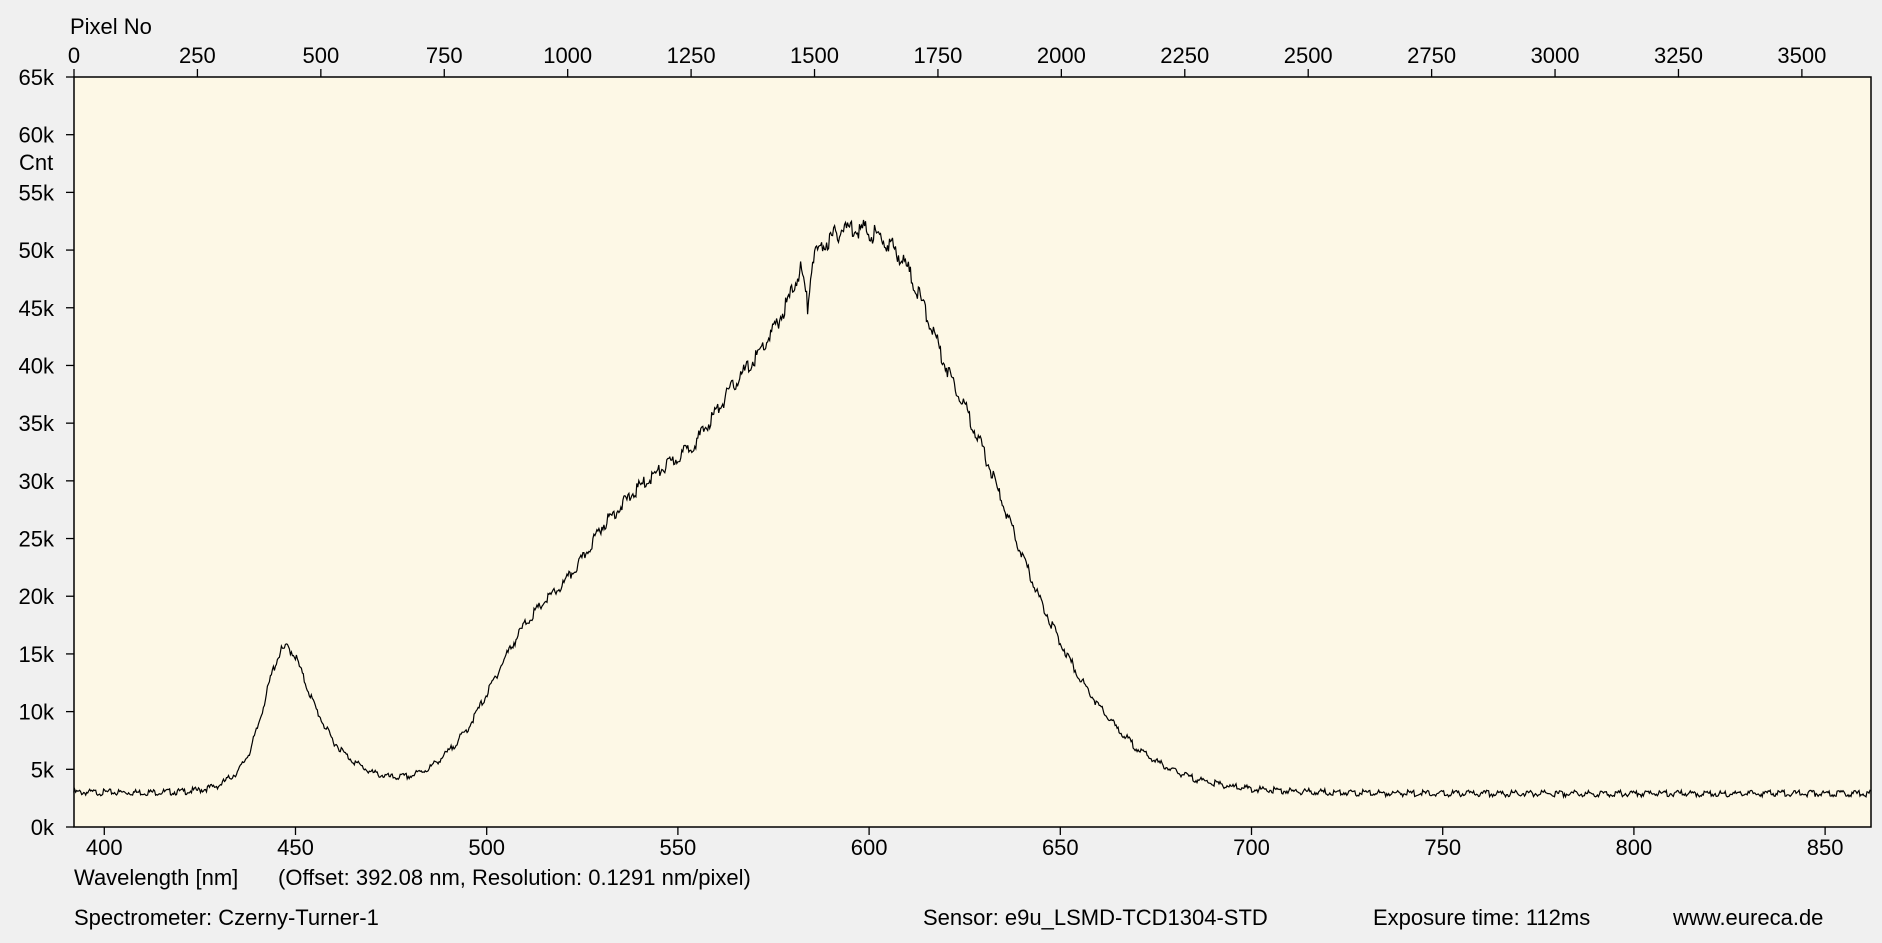 The image size is (1882, 943). What do you see at coordinates (43, 827) in the screenshot?
I see `y-tick-label: 0k` at bounding box center [43, 827].